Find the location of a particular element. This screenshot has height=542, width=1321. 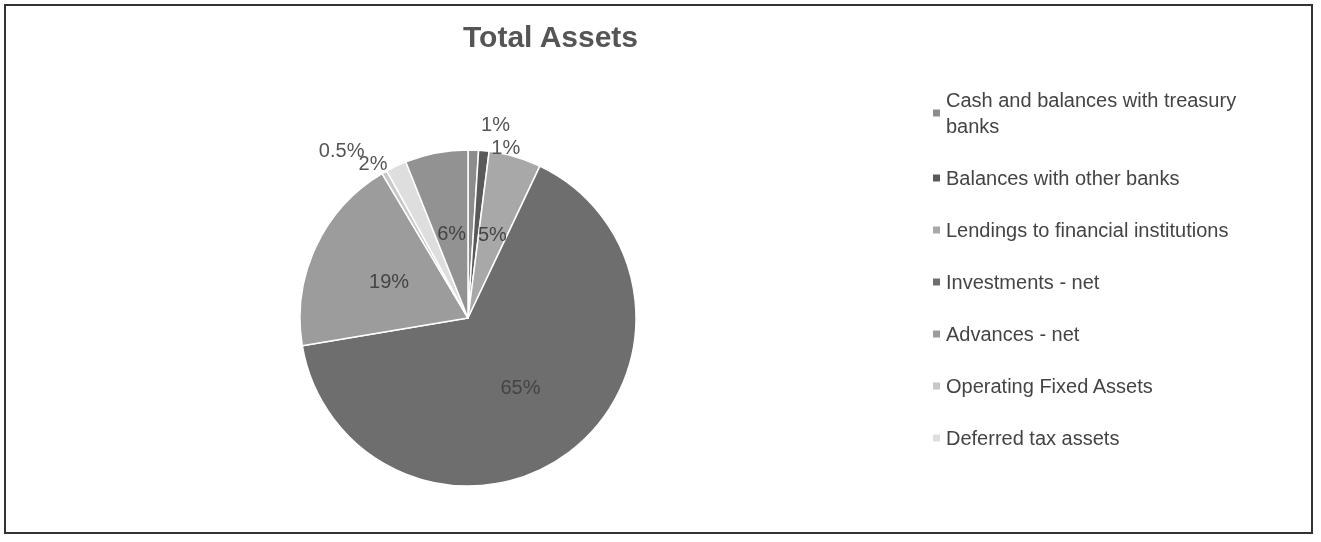

chart-title: Total Assets is located at coordinates (551, 36).